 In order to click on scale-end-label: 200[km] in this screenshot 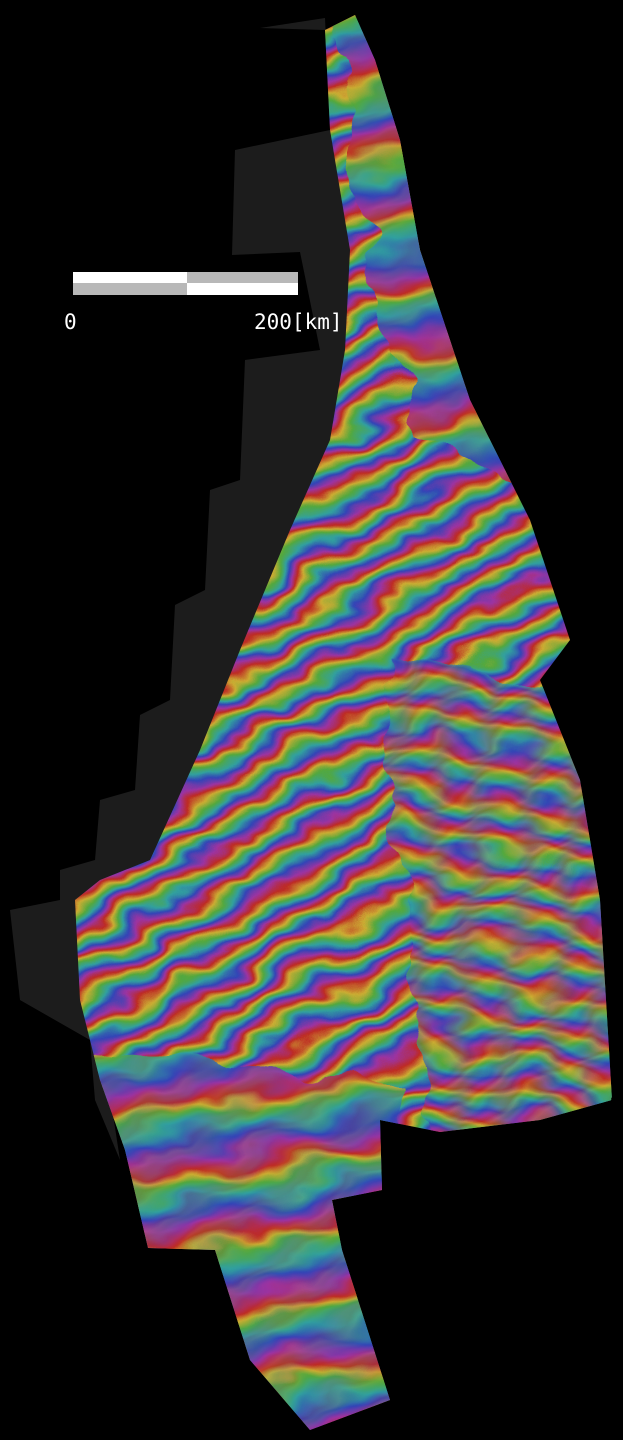, I will do `click(298, 322)`.